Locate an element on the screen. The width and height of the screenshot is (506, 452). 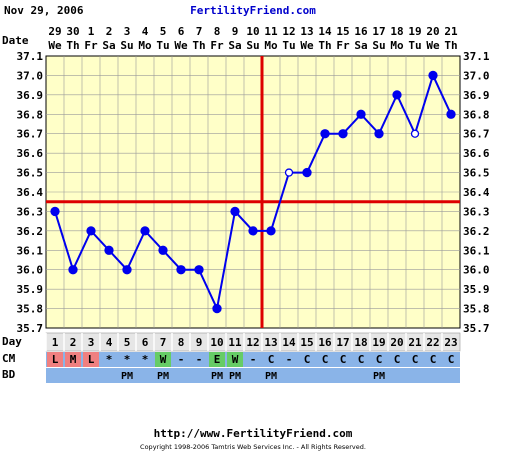
y-tick-right: 35.9 is located at coordinates (476, 289).